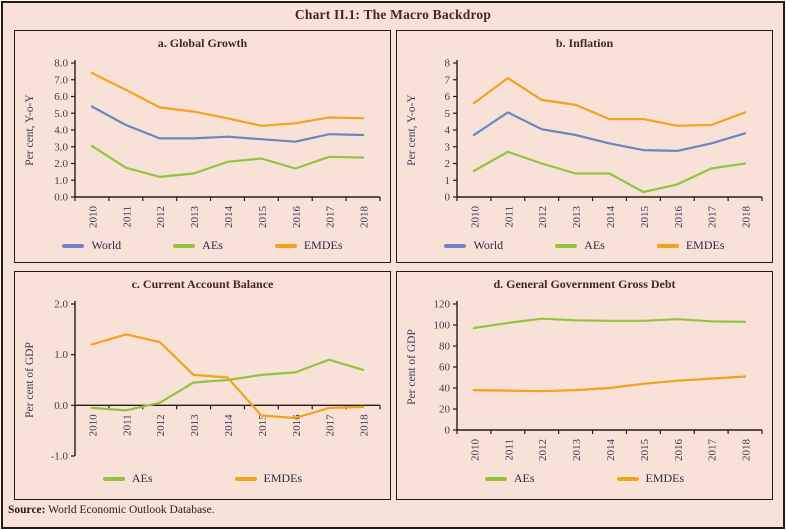 Image resolution: width=786 pixels, height=530 pixels. What do you see at coordinates (584, 478) in the screenshot?
I see `legend-government-gross-debt: AEs EMDEs` at bounding box center [584, 478].